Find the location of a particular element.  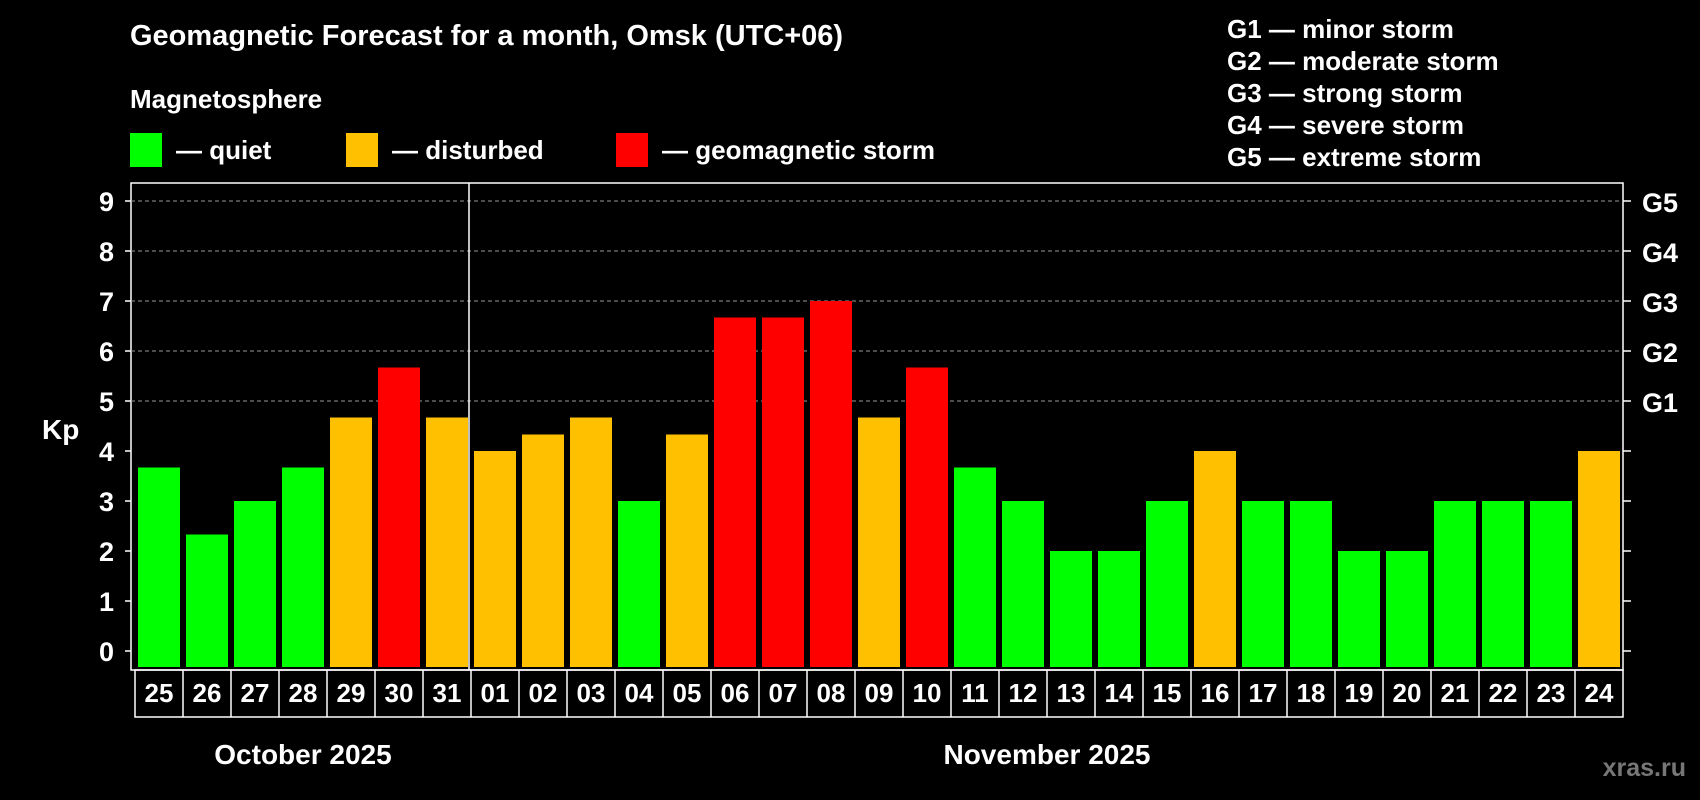

day-labels-box is located at coordinates (879, 693).